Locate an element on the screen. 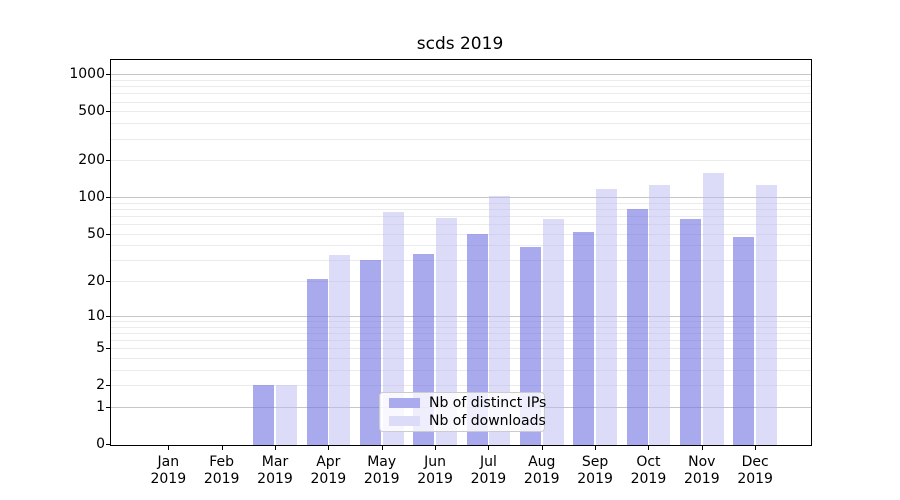  legend: Nb of distinct IPs Nb of downloads is located at coordinates (462, 412).